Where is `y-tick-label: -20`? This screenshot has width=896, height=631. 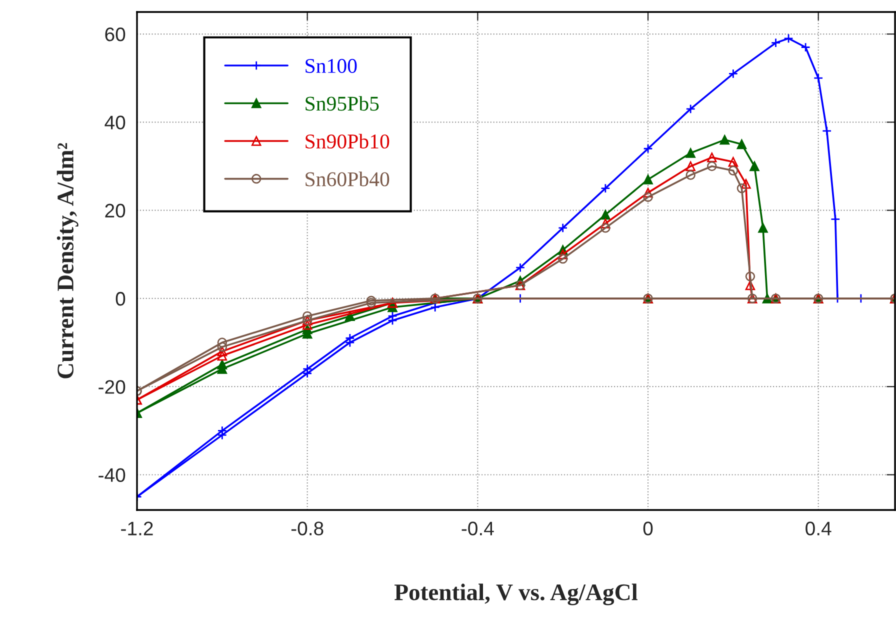
y-tick-label: -20 is located at coordinates (112, 387).